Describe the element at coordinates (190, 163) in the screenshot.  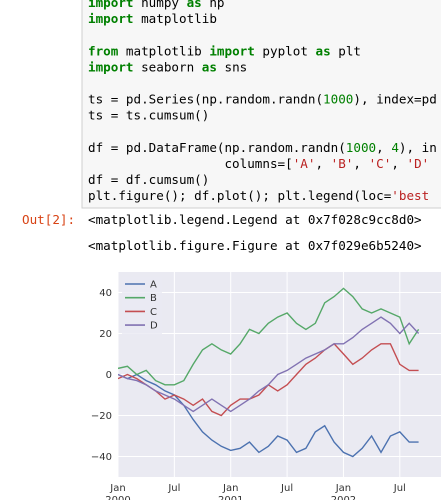
I see `code-token: columns=[` at that location.